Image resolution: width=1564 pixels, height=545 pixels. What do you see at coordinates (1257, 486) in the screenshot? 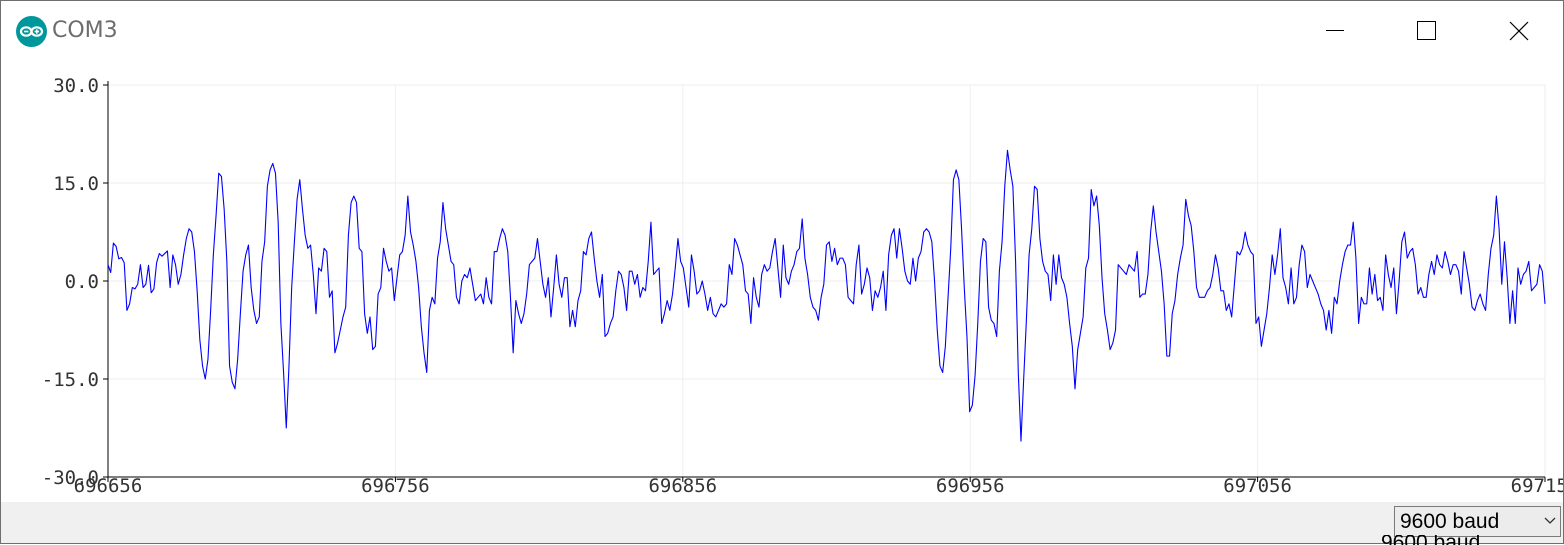
I see `x-tick-label: 697056` at bounding box center [1257, 486].